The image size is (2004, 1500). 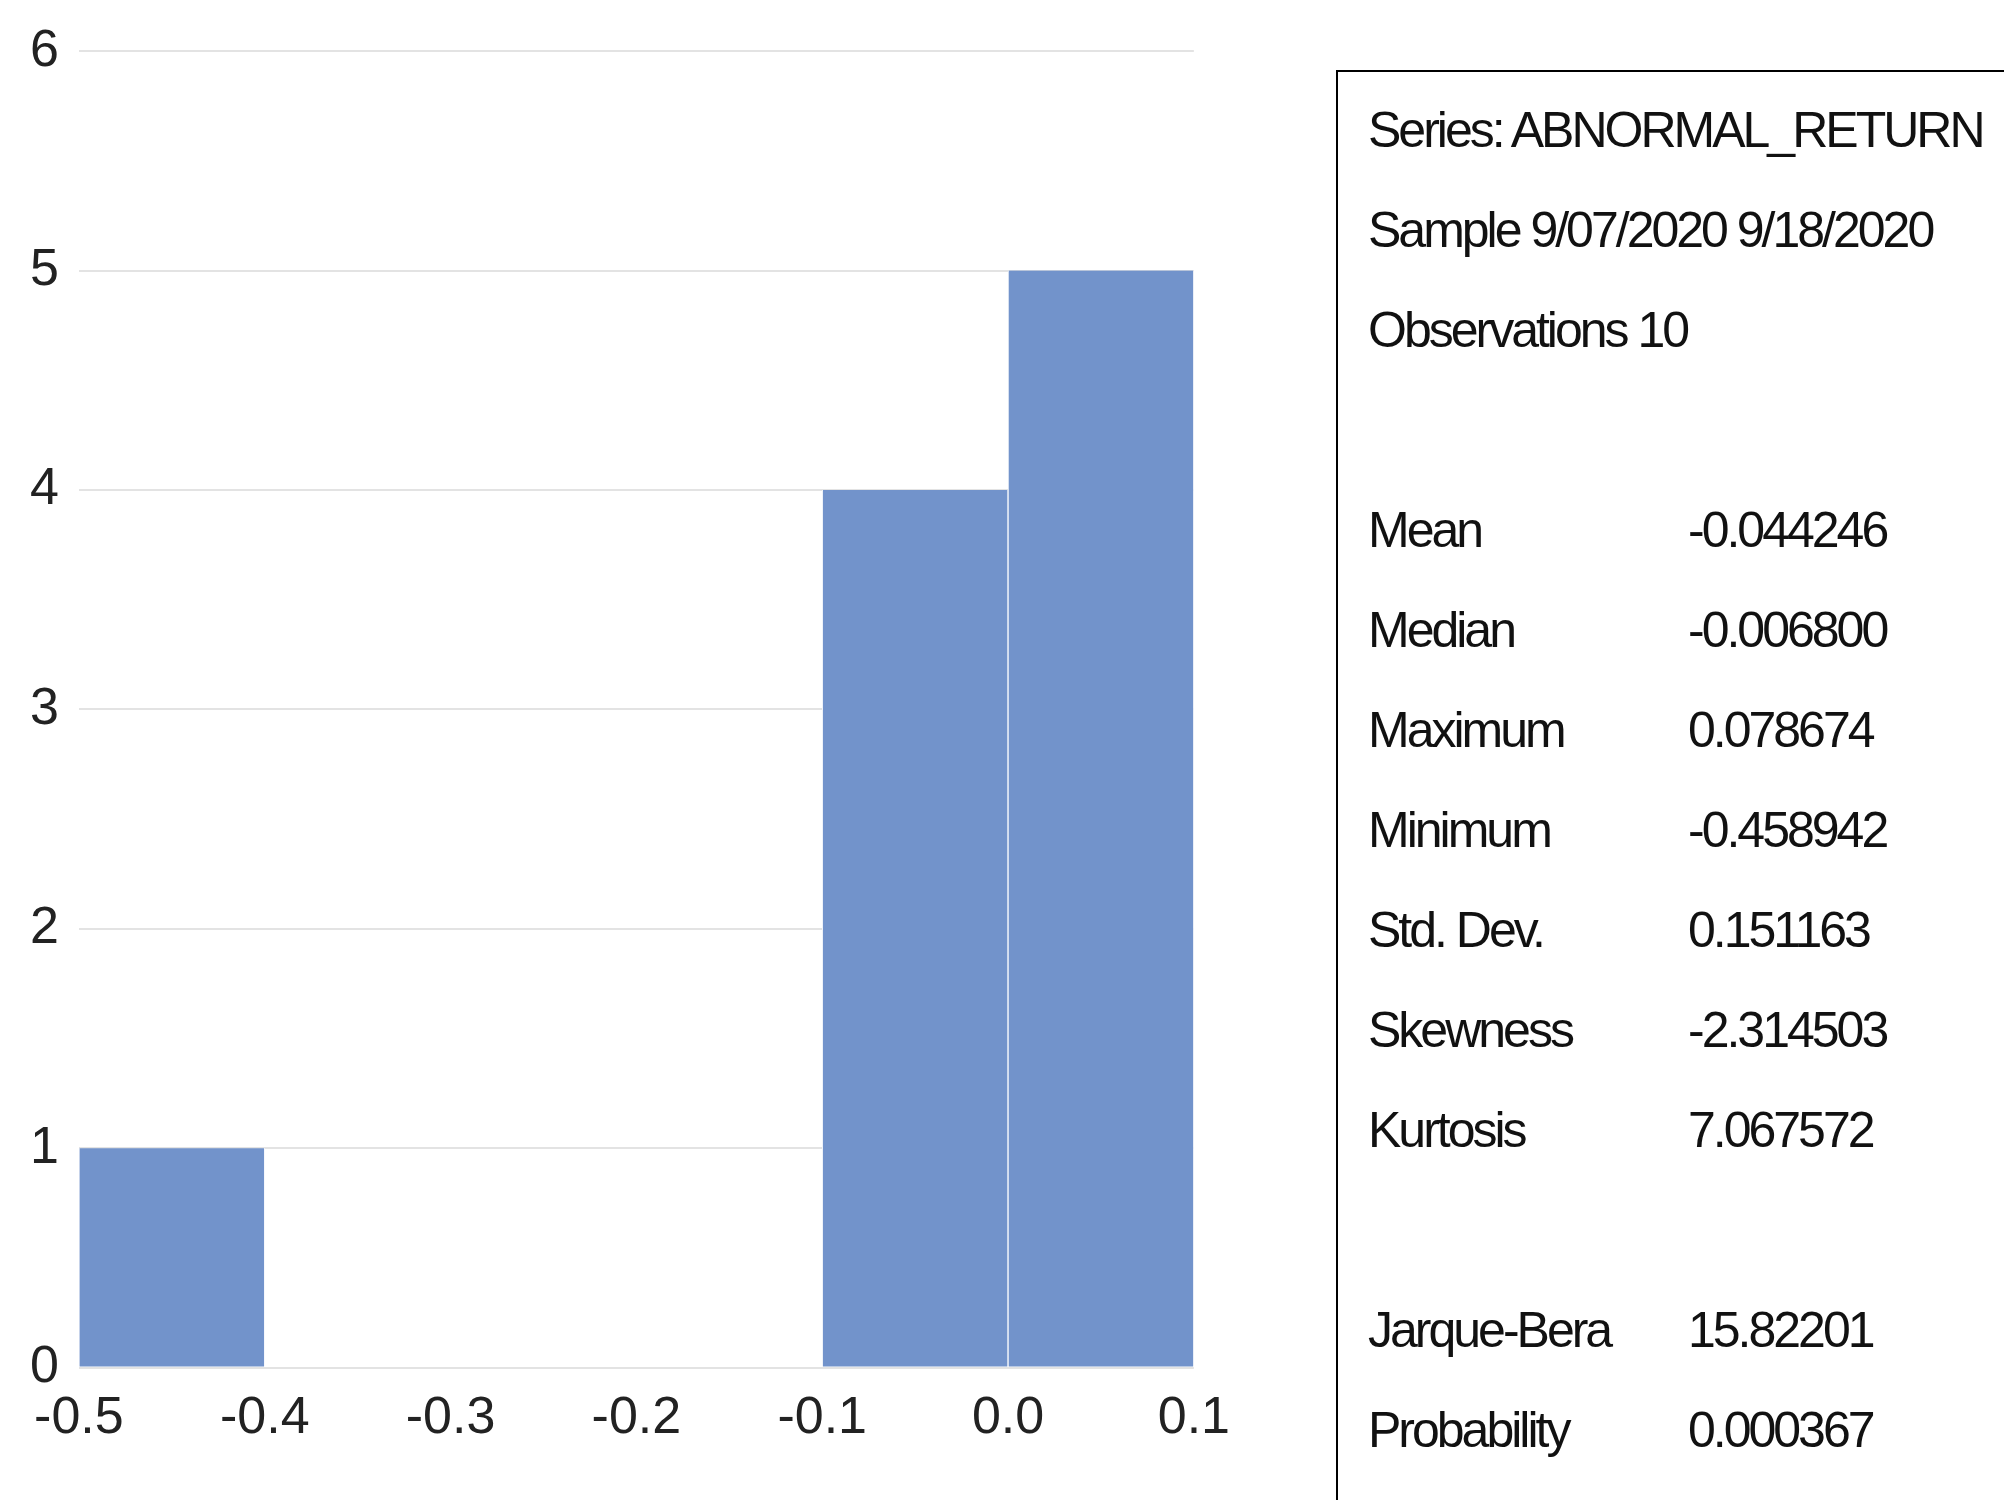 I want to click on category-label: Median, so click(x=1441, y=630).